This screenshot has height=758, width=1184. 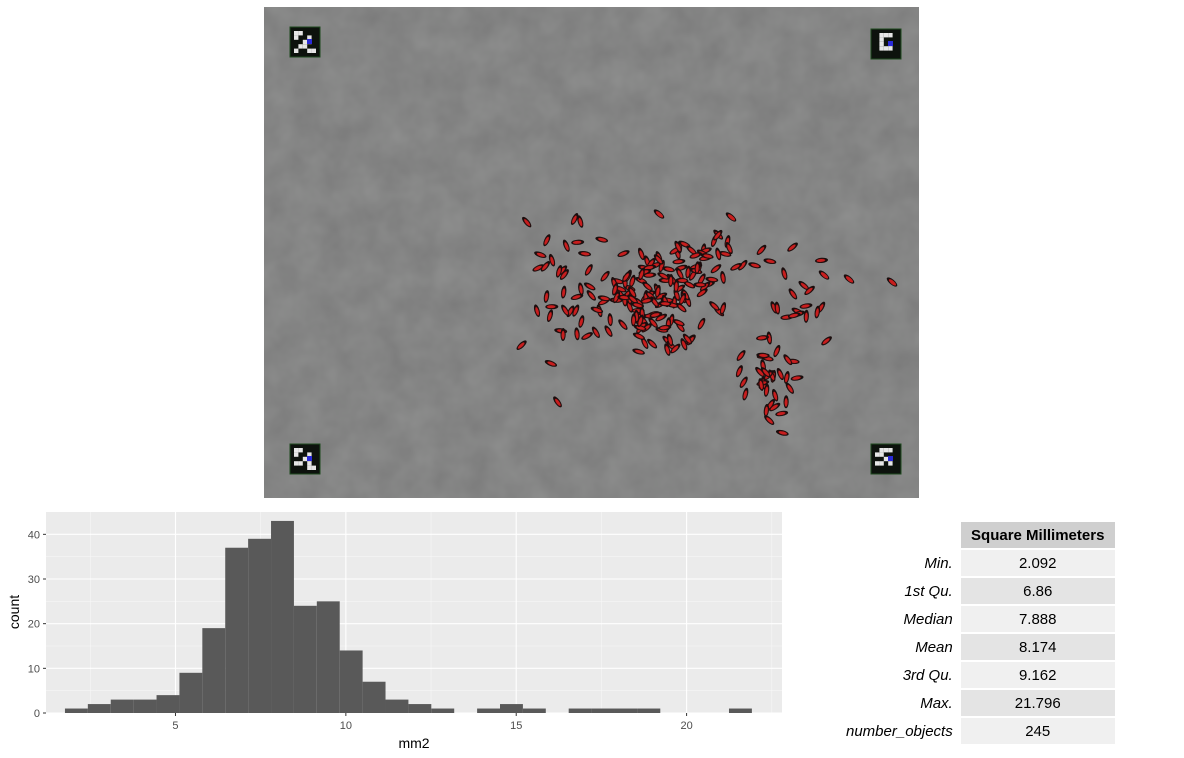 What do you see at coordinates (934, 647) in the screenshot?
I see `row-label: Mean` at bounding box center [934, 647].